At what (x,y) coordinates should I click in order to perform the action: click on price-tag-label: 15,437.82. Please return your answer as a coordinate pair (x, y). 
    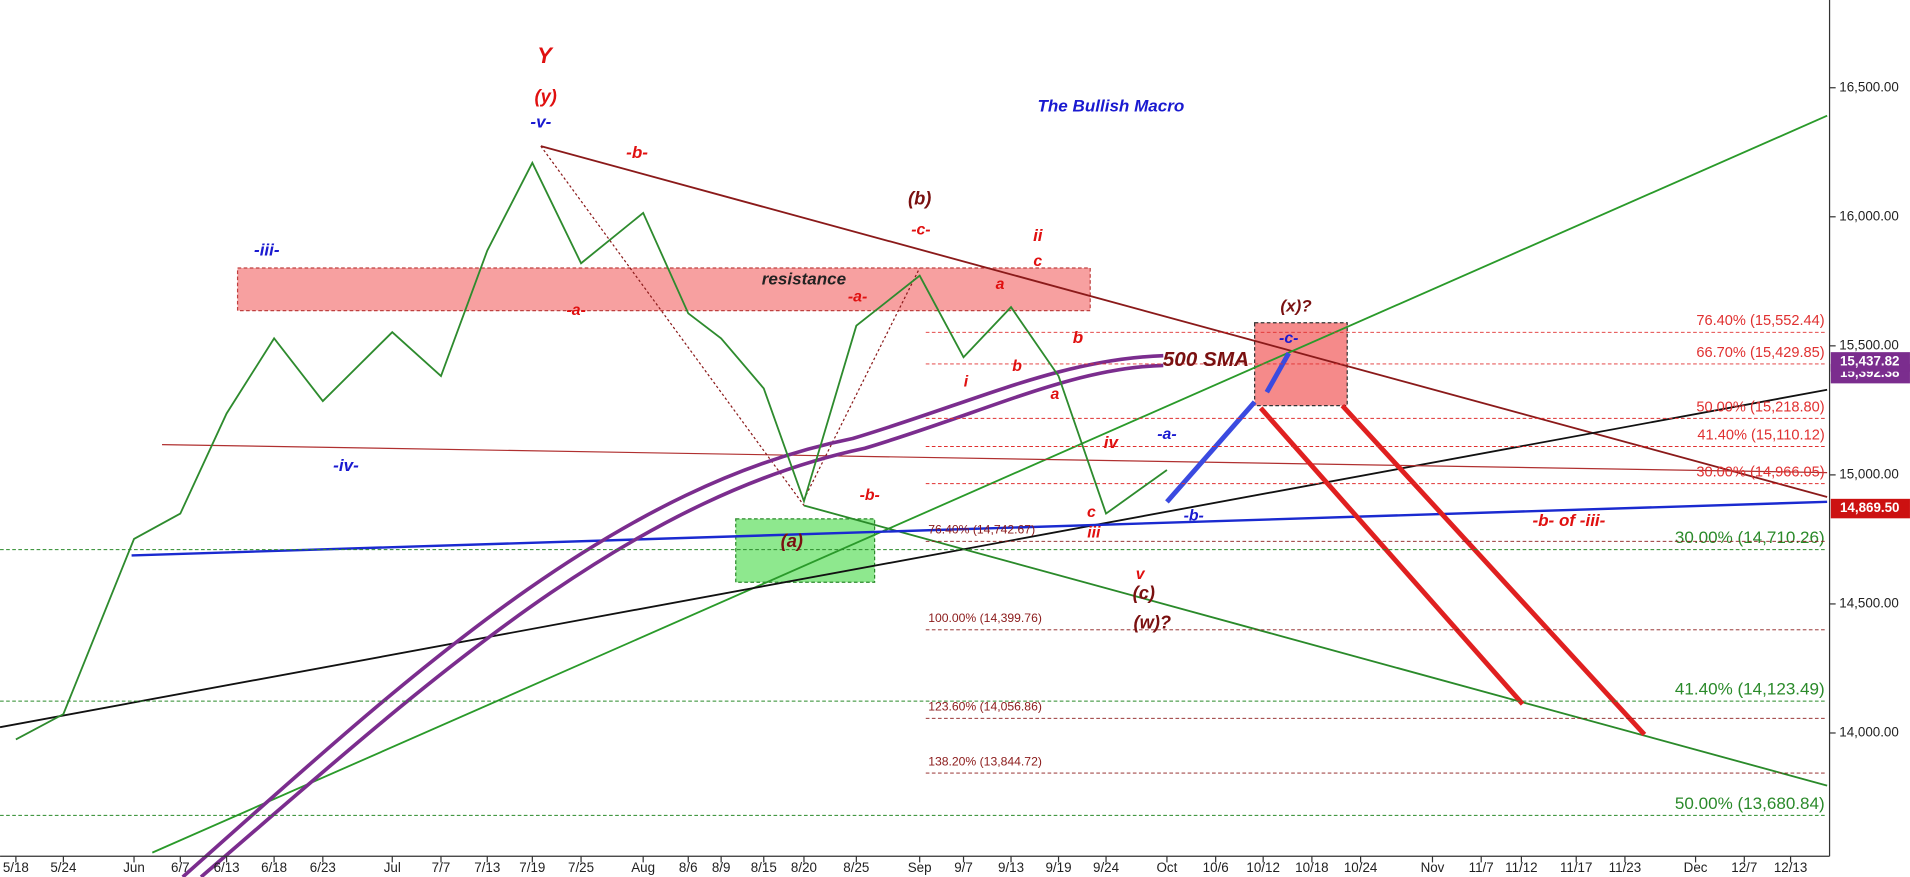
    Looking at the image, I should click on (1870, 360).